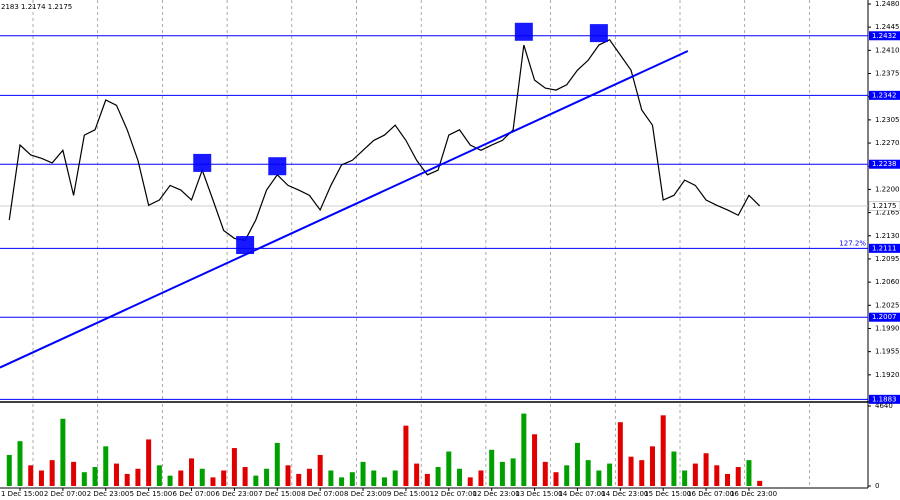 The height and width of the screenshot is (500, 900). What do you see at coordinates (877, 486) in the screenshot?
I see `y-tick-label: 0` at bounding box center [877, 486].